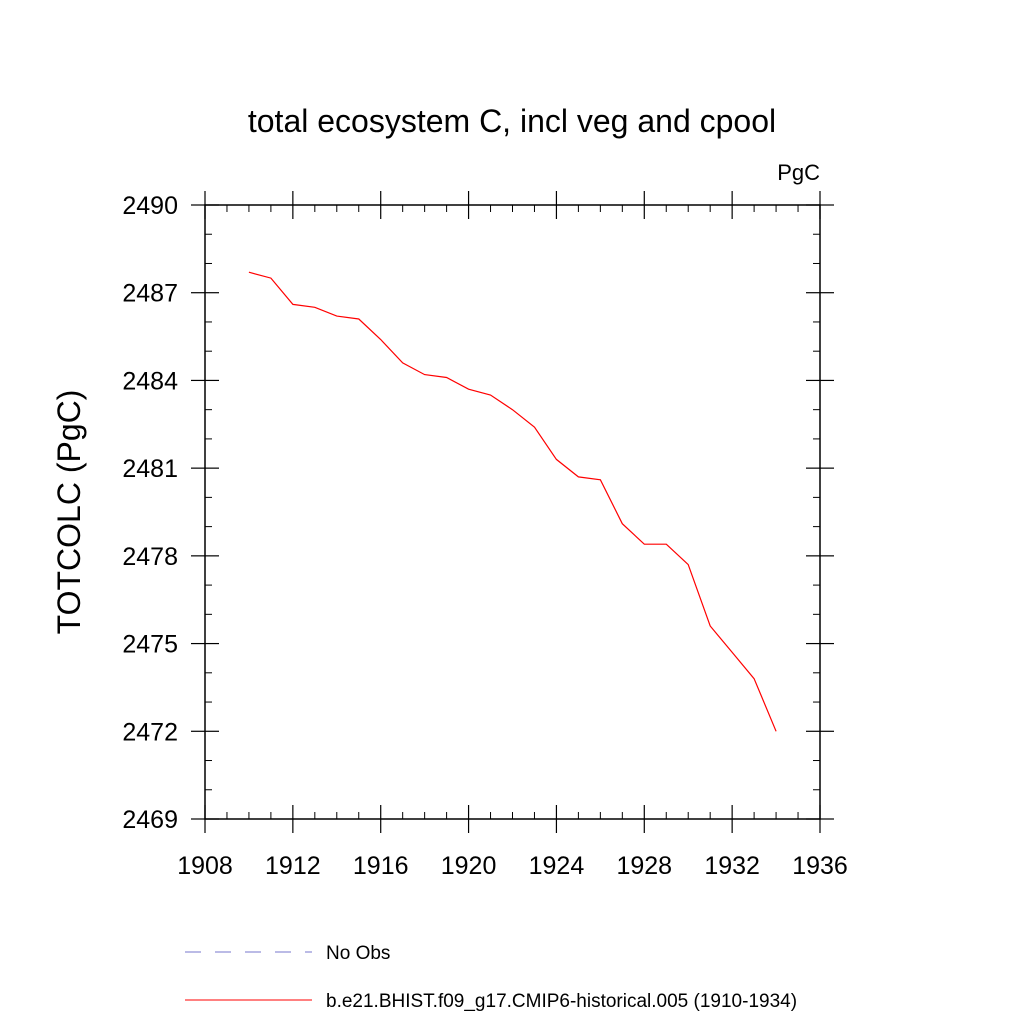 The image size is (1024, 1024). What do you see at coordinates (205, 866) in the screenshot?
I see `x-tick-label: 1908` at bounding box center [205, 866].